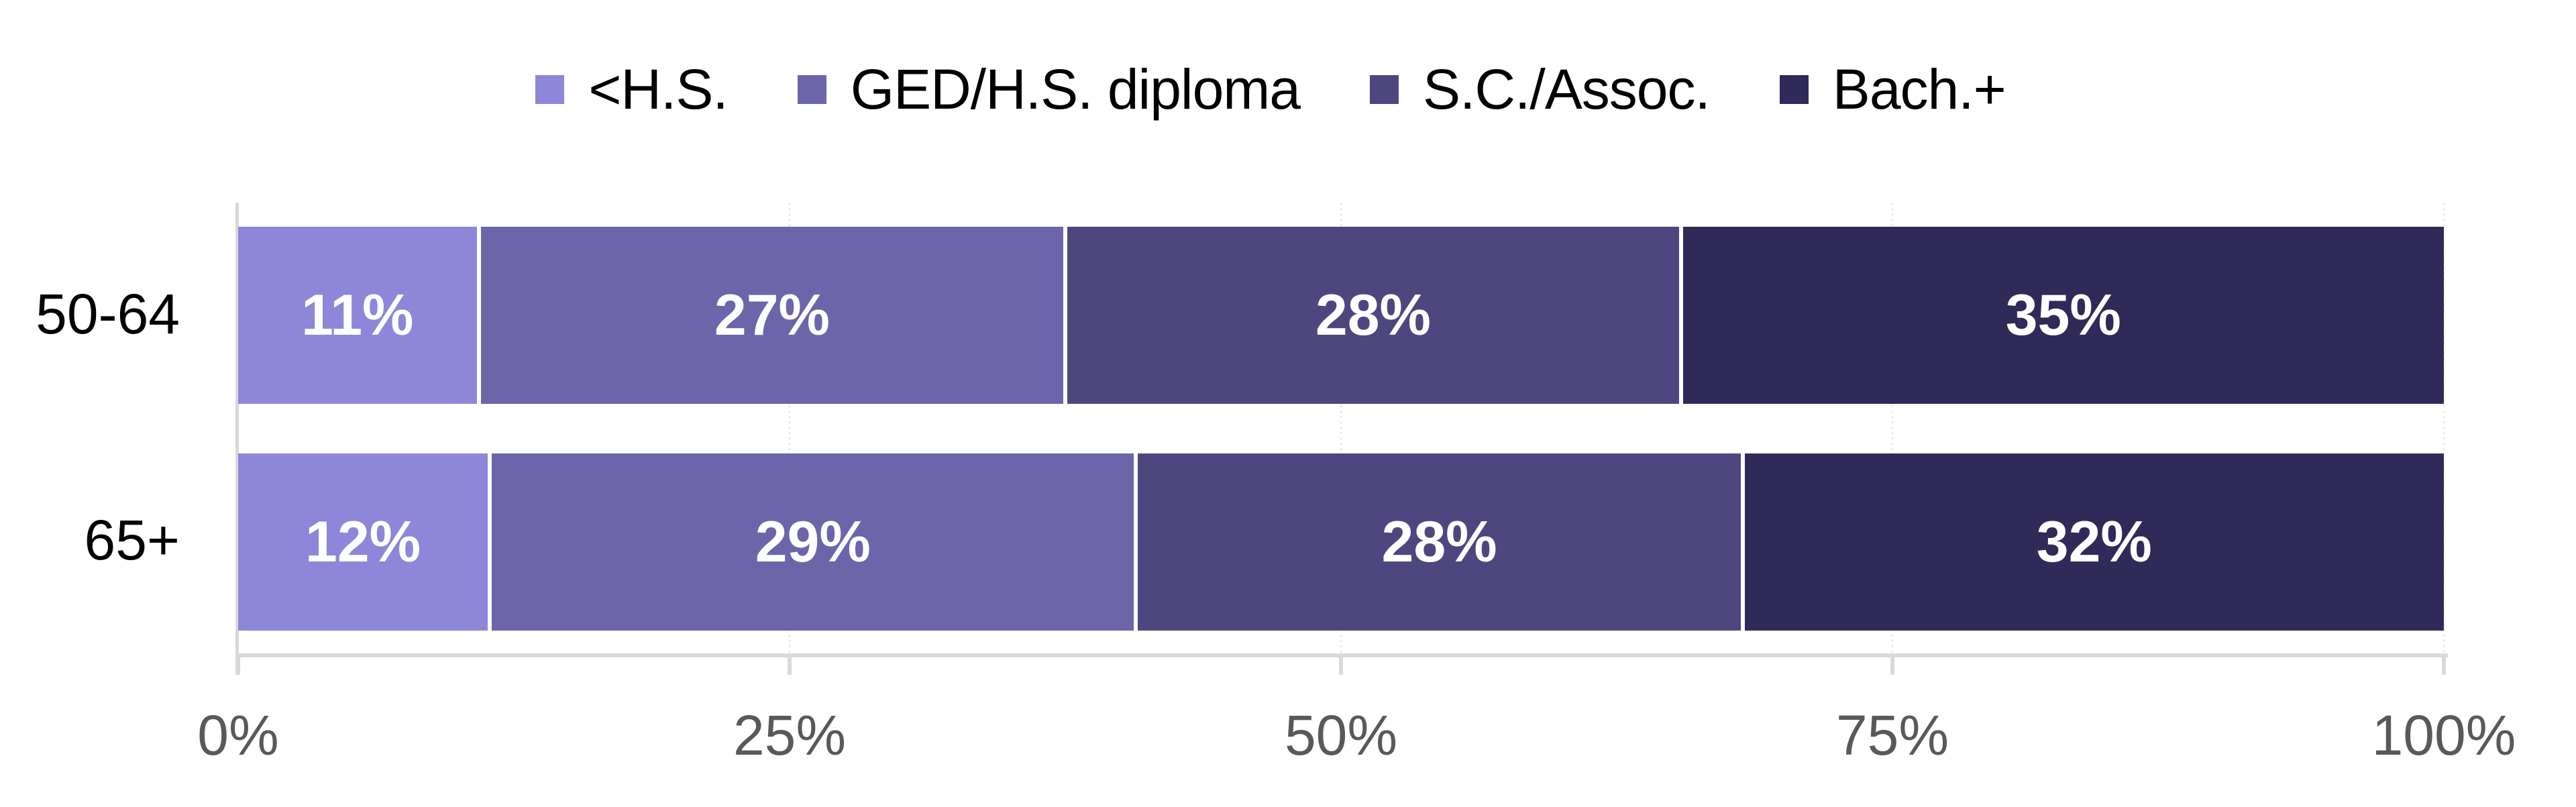  Describe the element at coordinates (132, 540) in the screenshot. I see `category-label-65-plus: 65+` at that location.